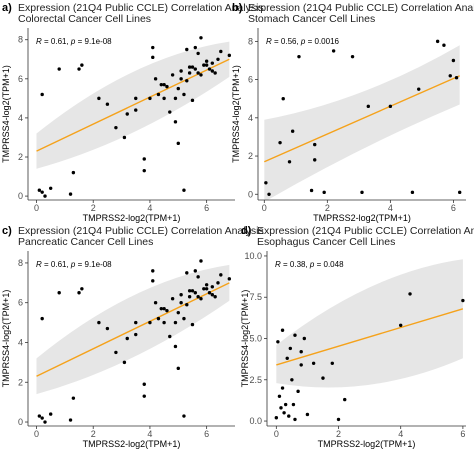  Describe the element at coordinates (237, 8) in the screenshot. I see `panel-label: b)` at that location.